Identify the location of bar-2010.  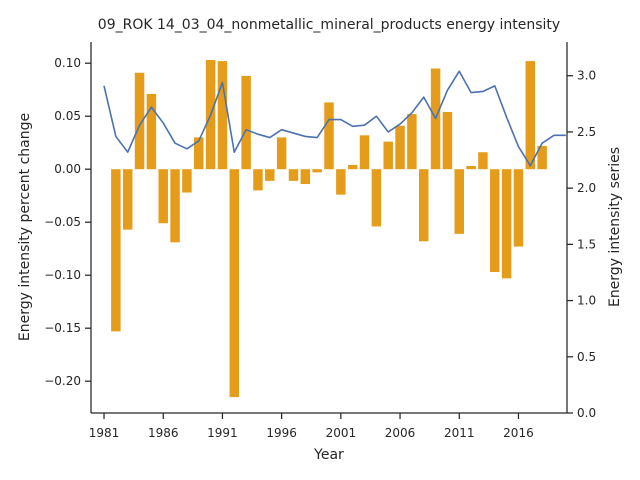
(447, 140).